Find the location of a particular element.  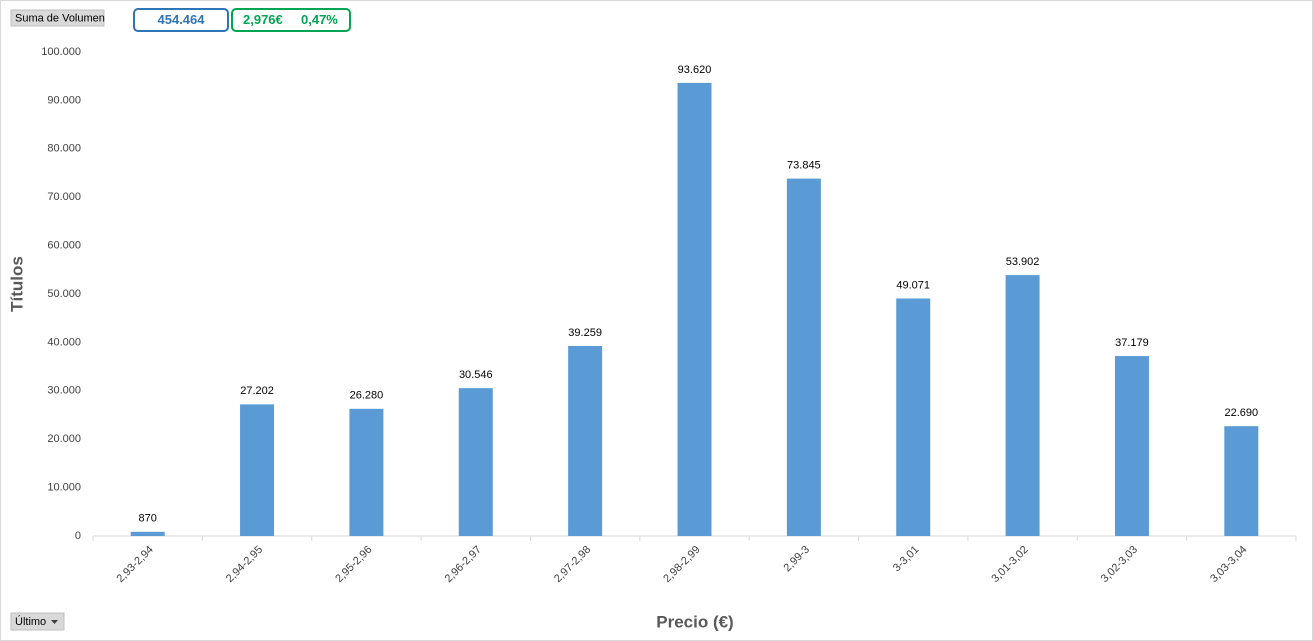

data-label: 22.690 is located at coordinates (1241, 413).